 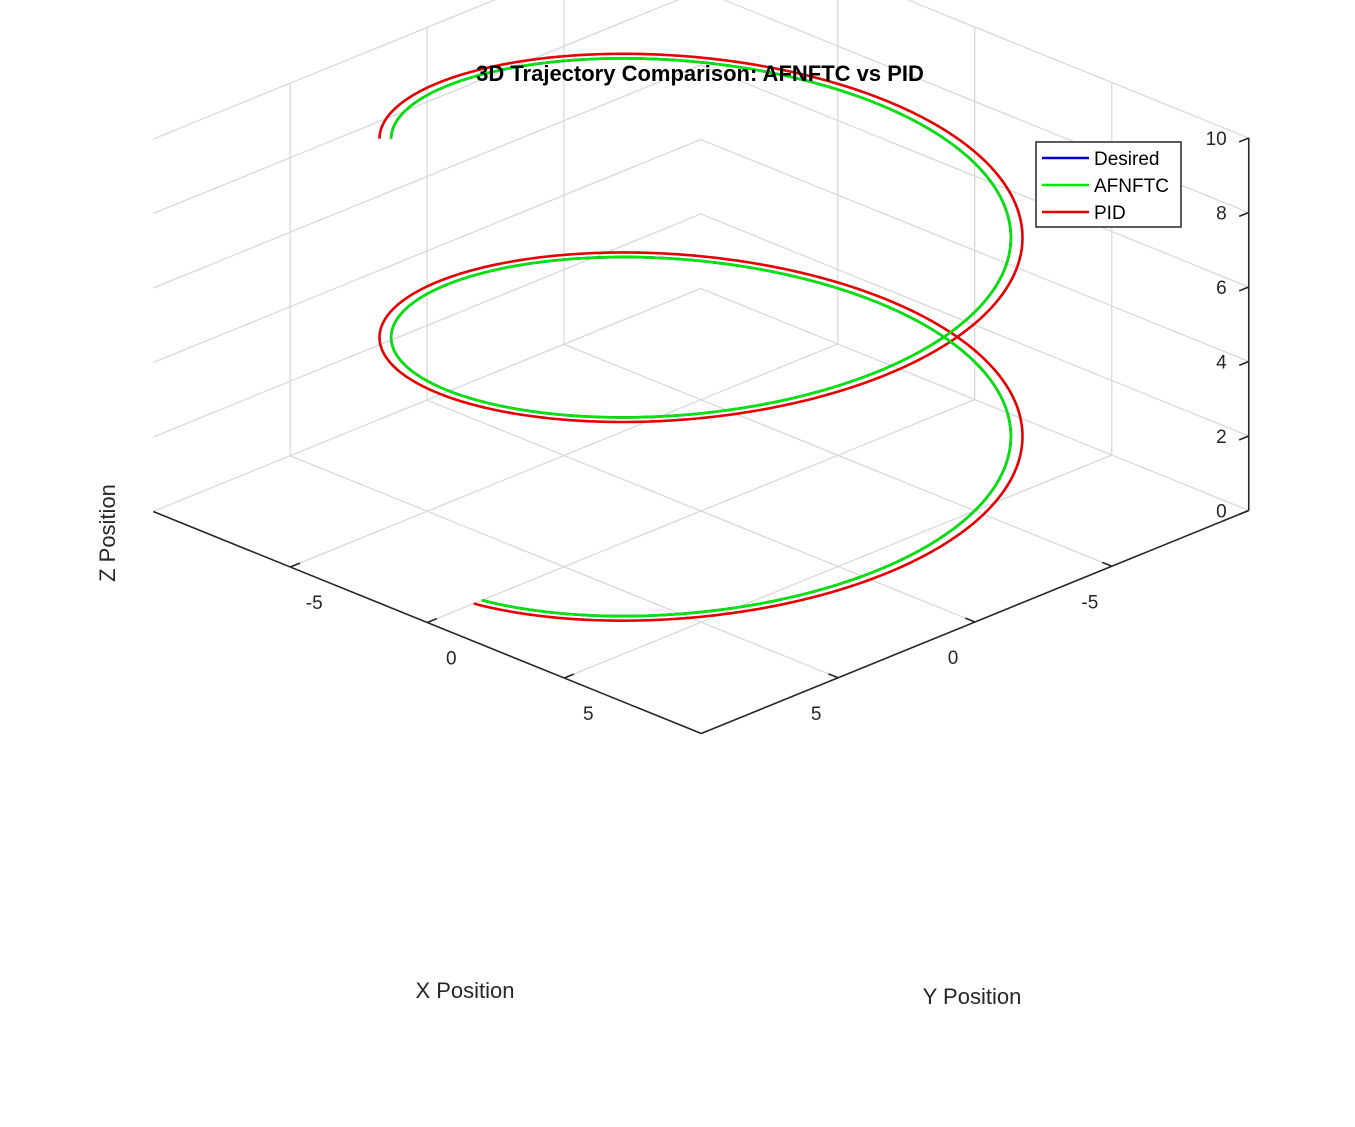 I want to click on y-tick-label: 0, so click(x=451, y=659).